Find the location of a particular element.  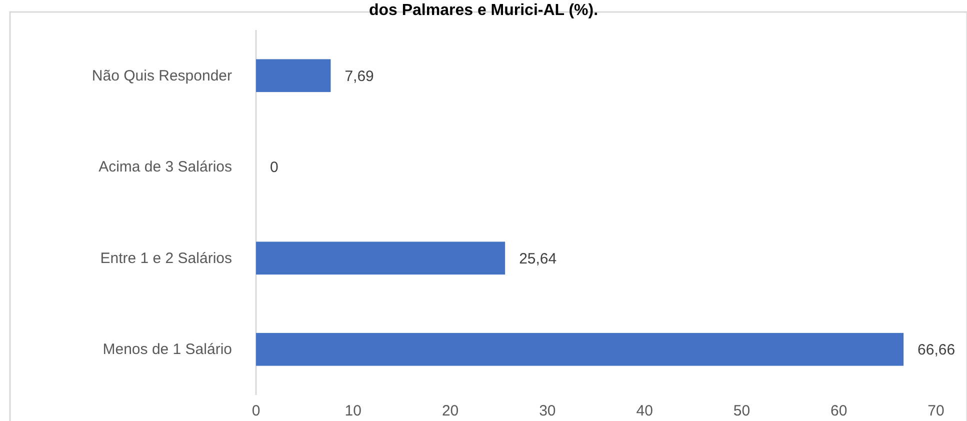

x-tick-label: 30 is located at coordinates (547, 411).